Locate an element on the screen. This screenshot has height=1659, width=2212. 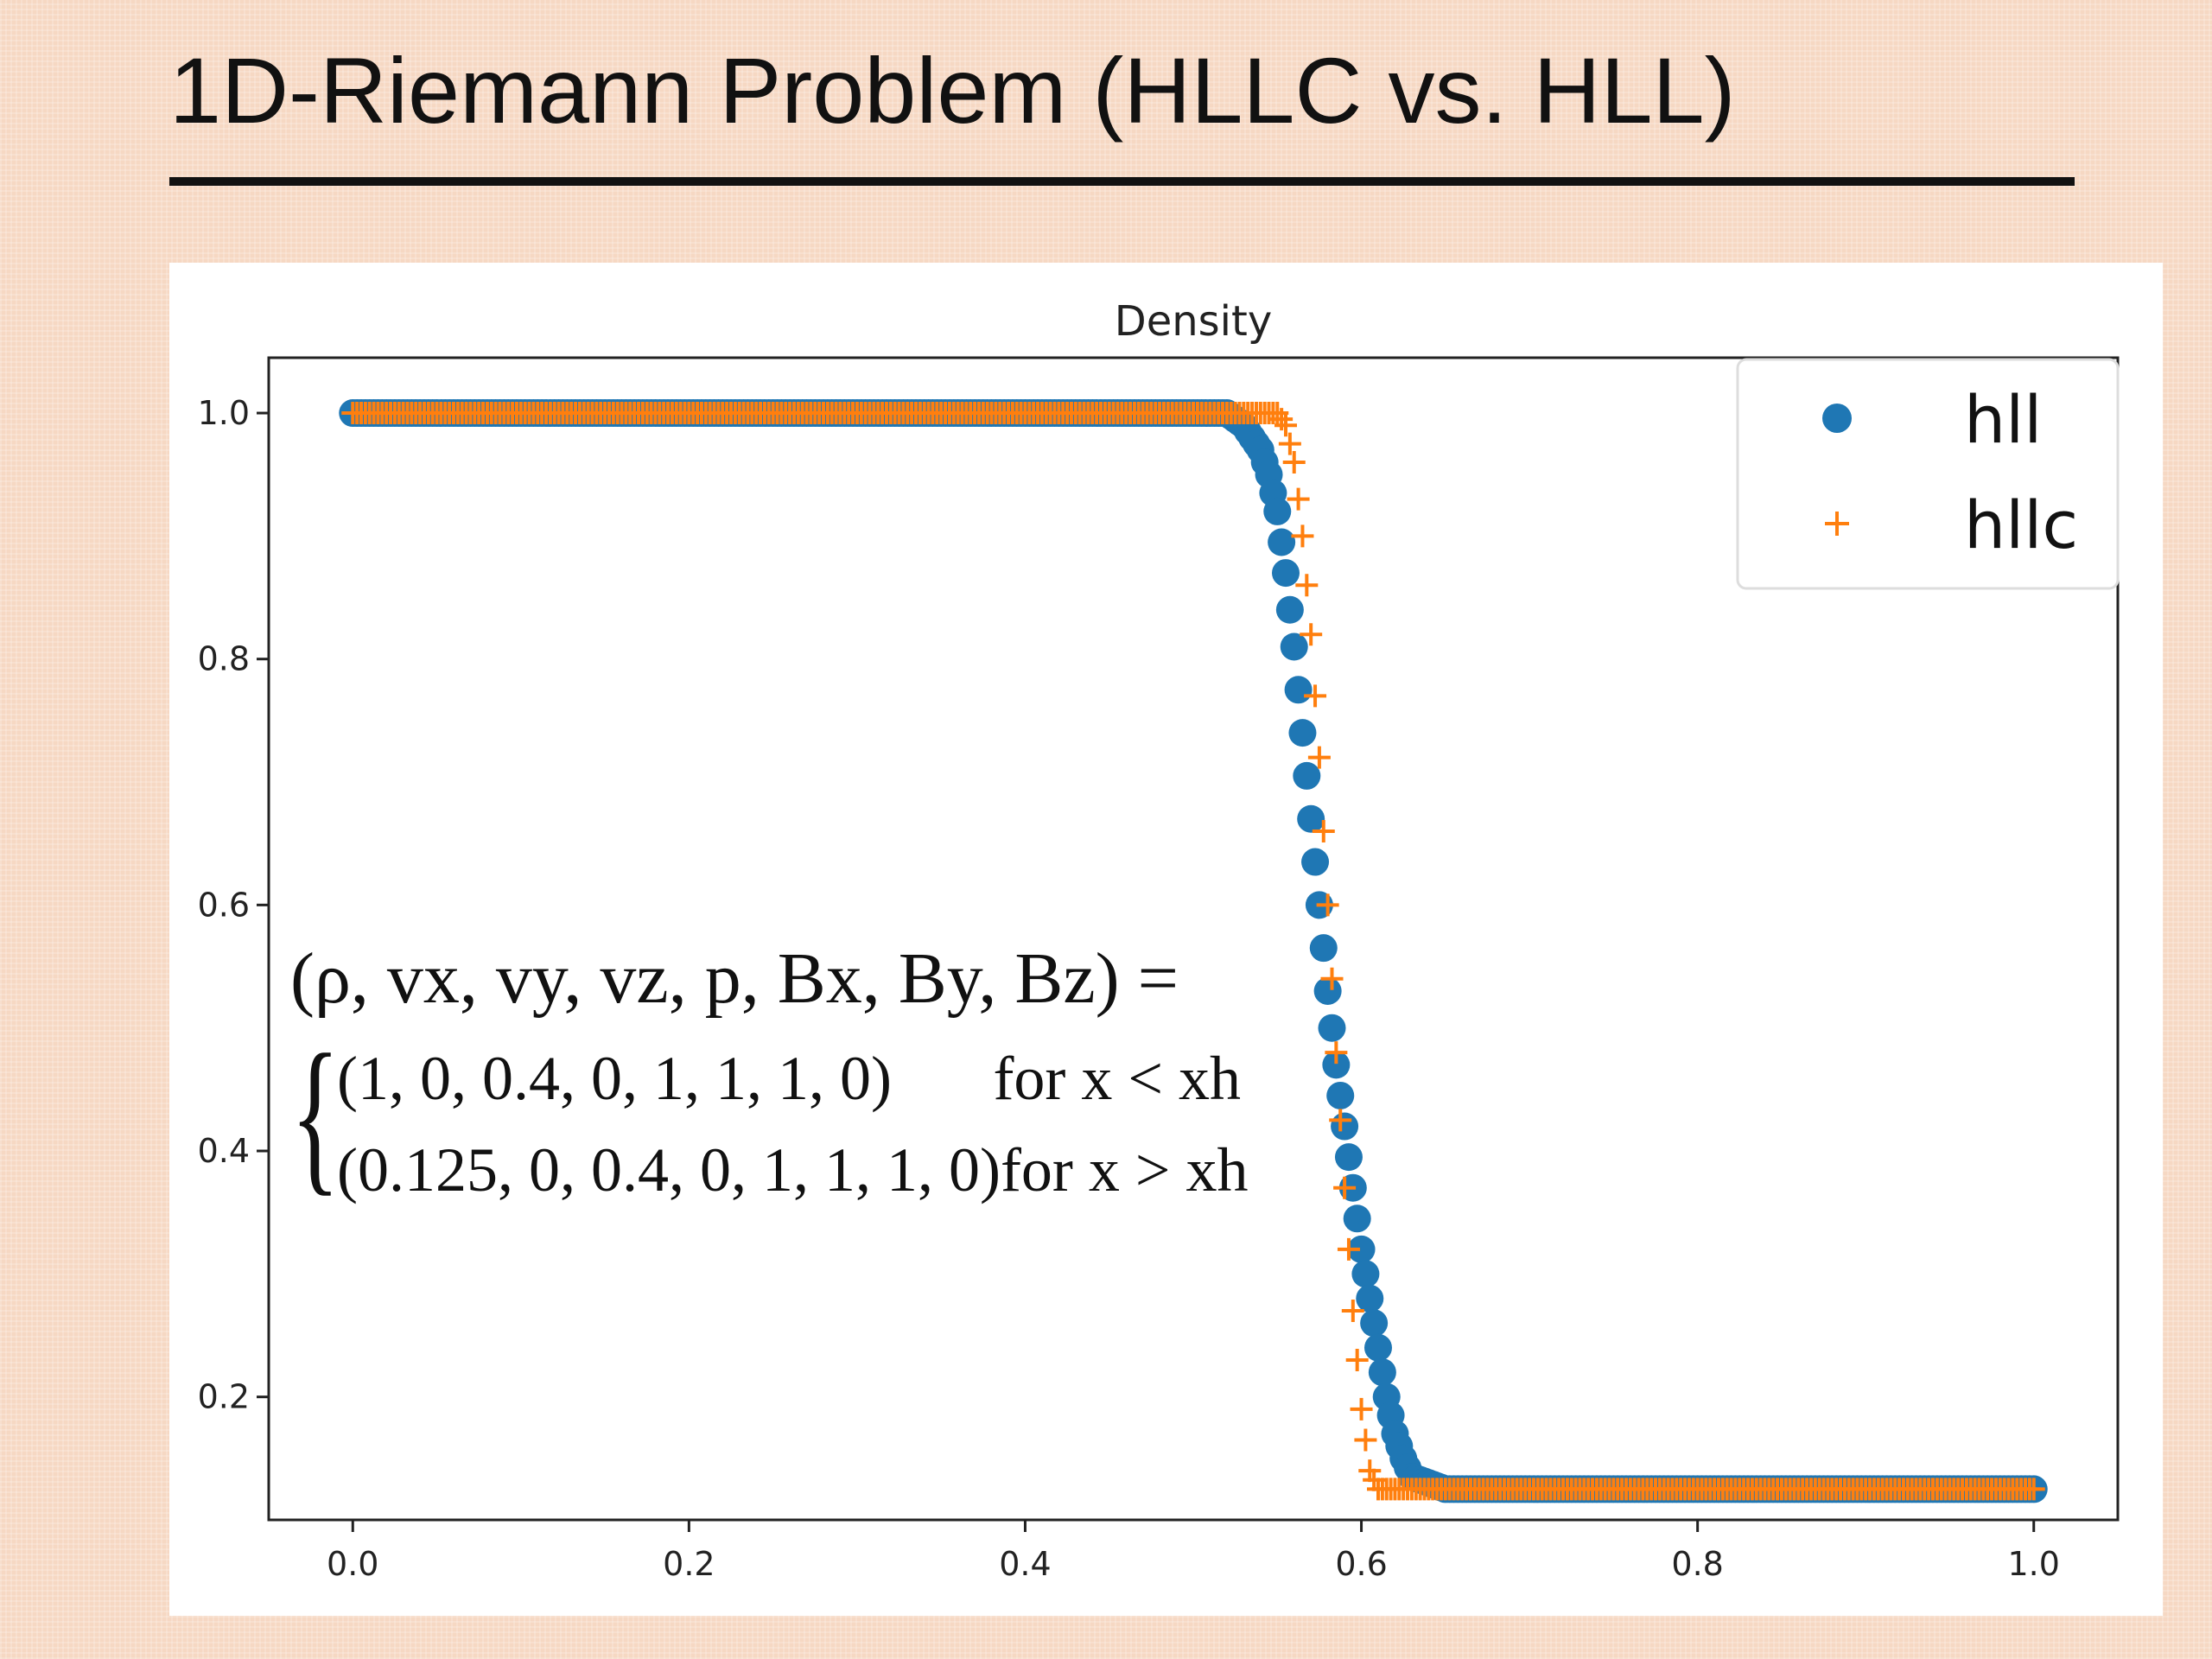
y-axis: 0.2 0.4 0.6 0.8 1.0 is located at coordinates (233, 905).